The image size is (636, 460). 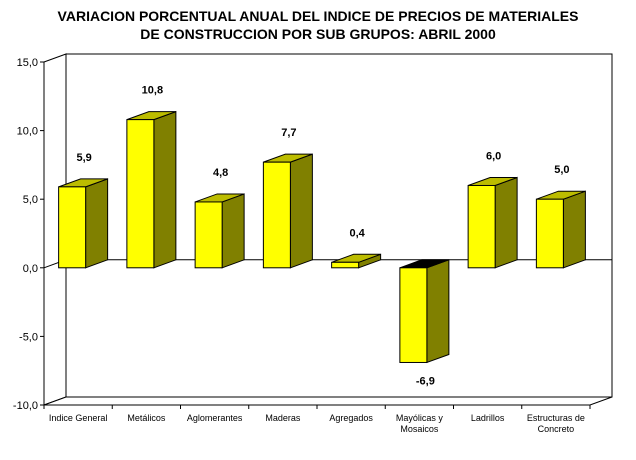 I want to click on y-tick-label: 5,0, so click(x=30, y=200).